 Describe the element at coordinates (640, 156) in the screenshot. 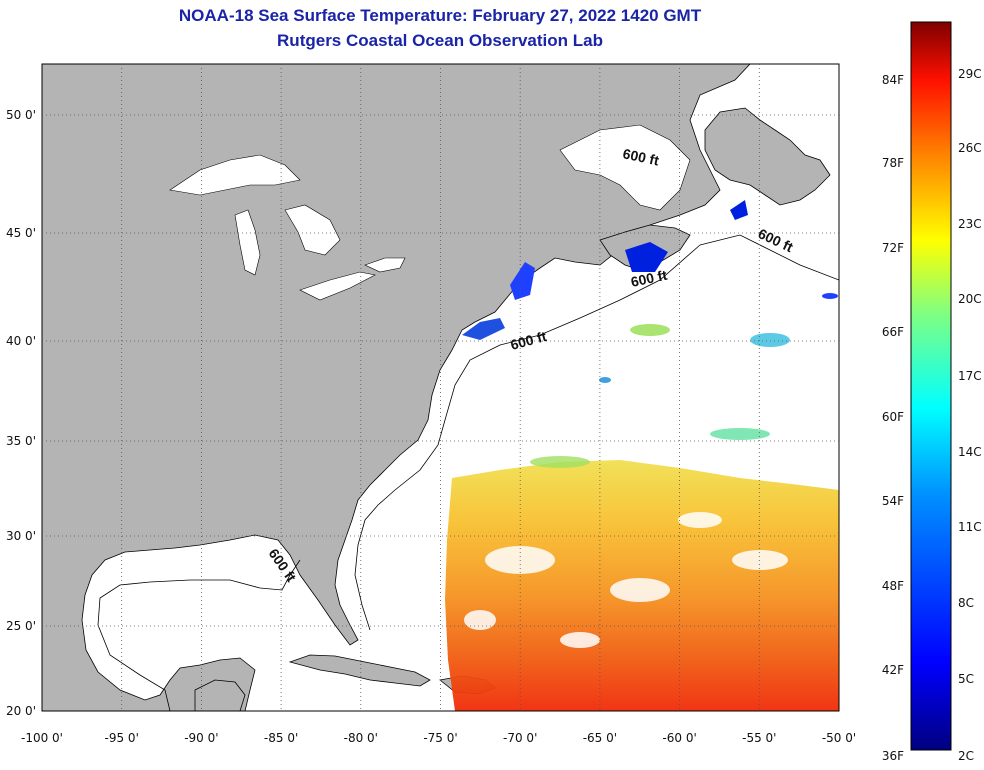

I see `contour-label-1: 600 ft` at that location.